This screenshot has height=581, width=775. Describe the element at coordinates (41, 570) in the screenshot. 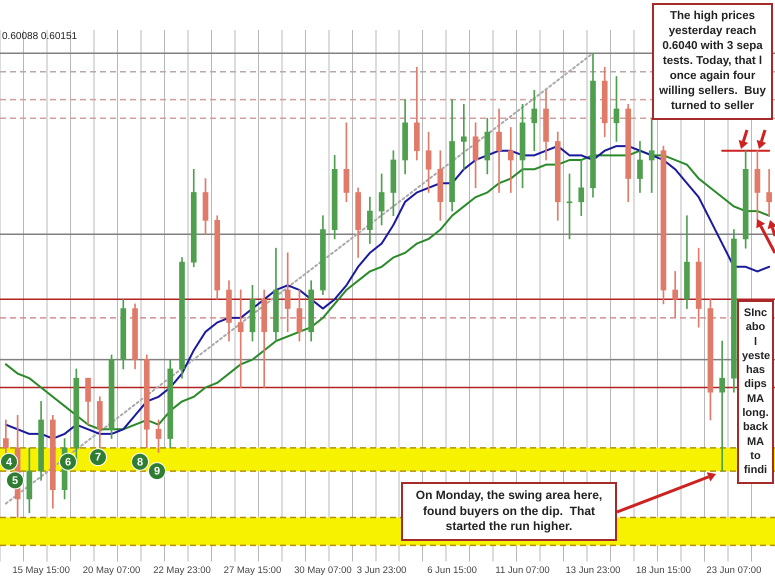

I see `x-tick-label: 15 May 15:00` at that location.